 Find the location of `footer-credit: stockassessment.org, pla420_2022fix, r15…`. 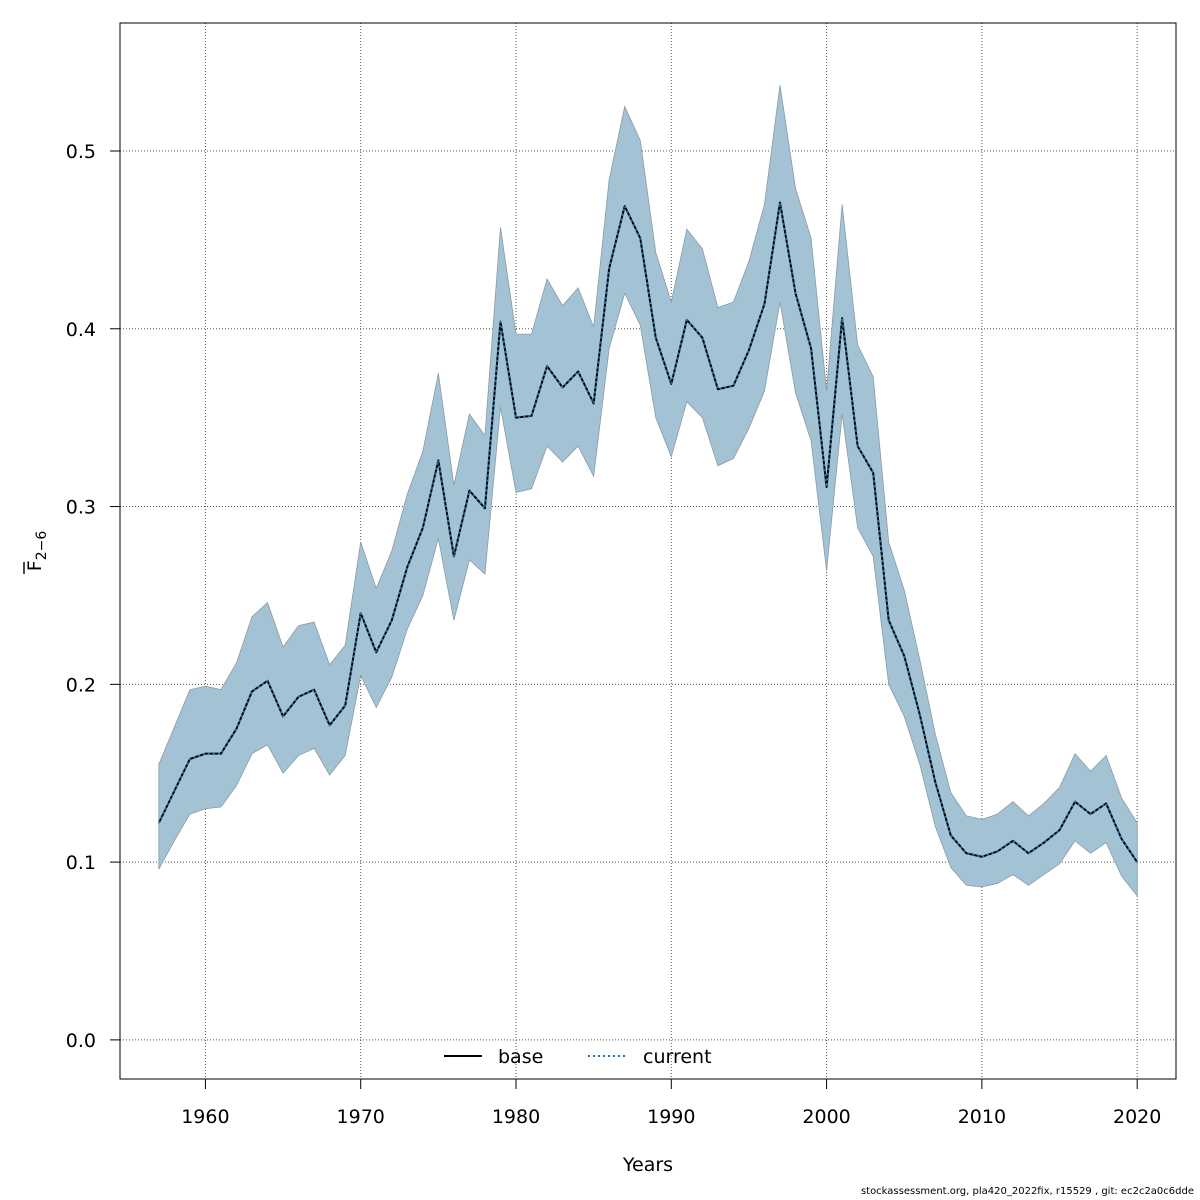

footer-credit: stockassessment.org, pla420_2022fix, r15… is located at coordinates (1027, 1191).